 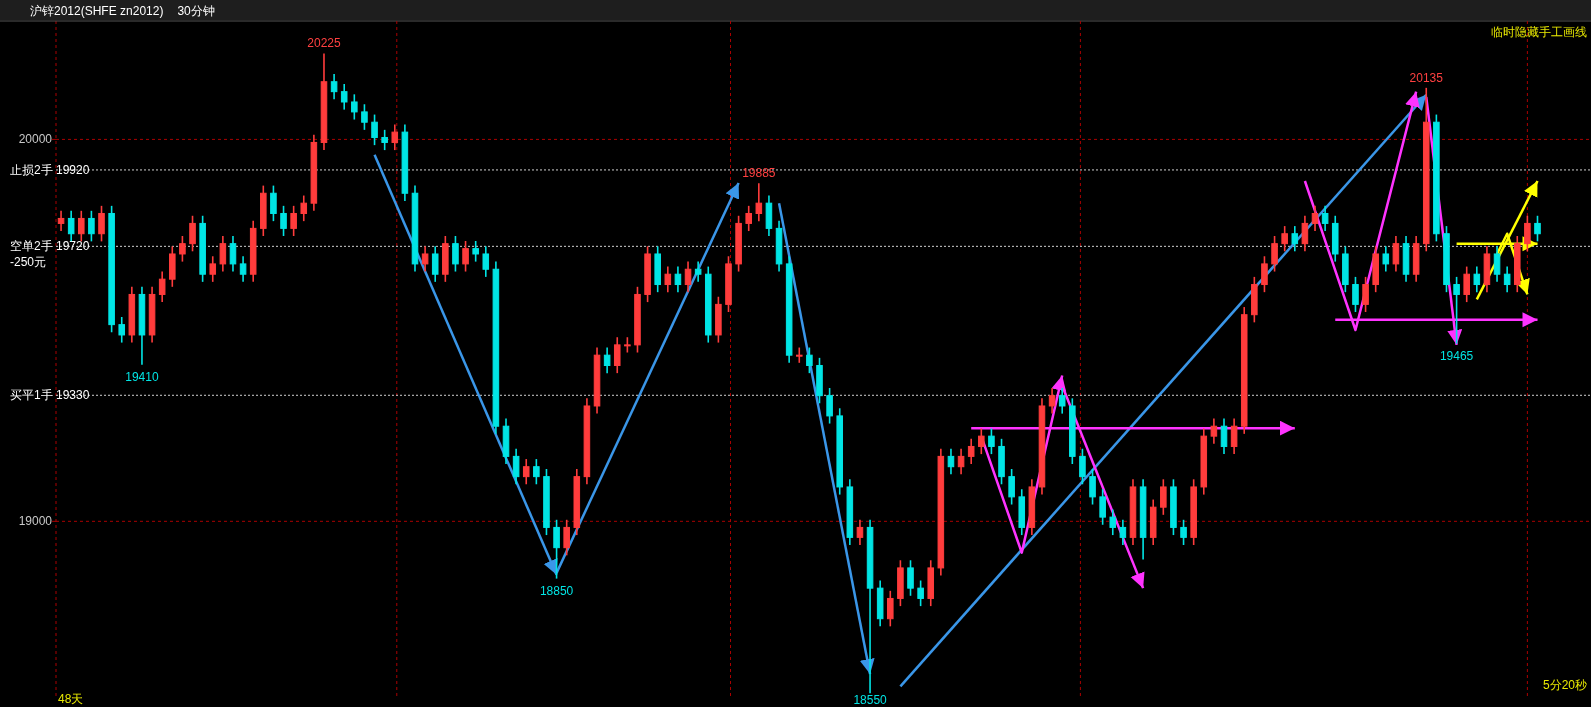 What do you see at coordinates (324, 43) in the screenshot?
I see `annotation: 20225` at bounding box center [324, 43].